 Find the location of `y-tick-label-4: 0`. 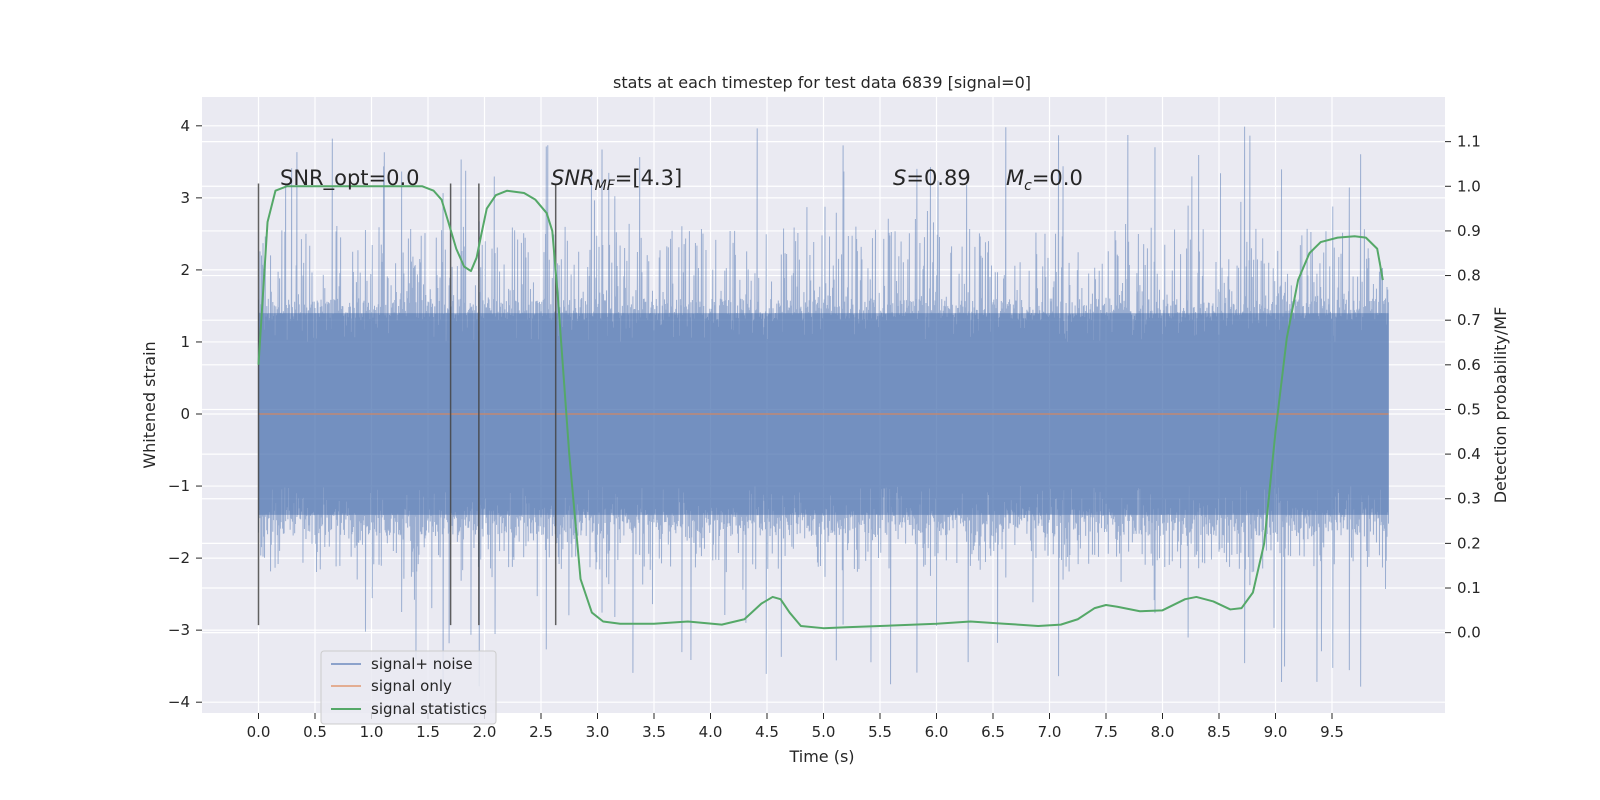

y-tick-label-4: 0 is located at coordinates (185, 414).